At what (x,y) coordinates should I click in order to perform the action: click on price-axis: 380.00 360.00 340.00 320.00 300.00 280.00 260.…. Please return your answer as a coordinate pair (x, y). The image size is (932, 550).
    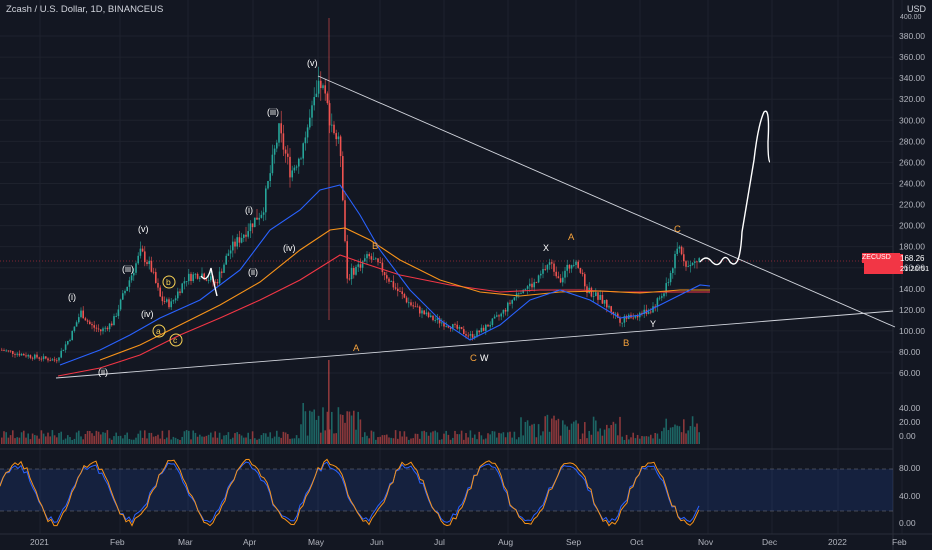
    Looking at the image, I should click on (912, 279).